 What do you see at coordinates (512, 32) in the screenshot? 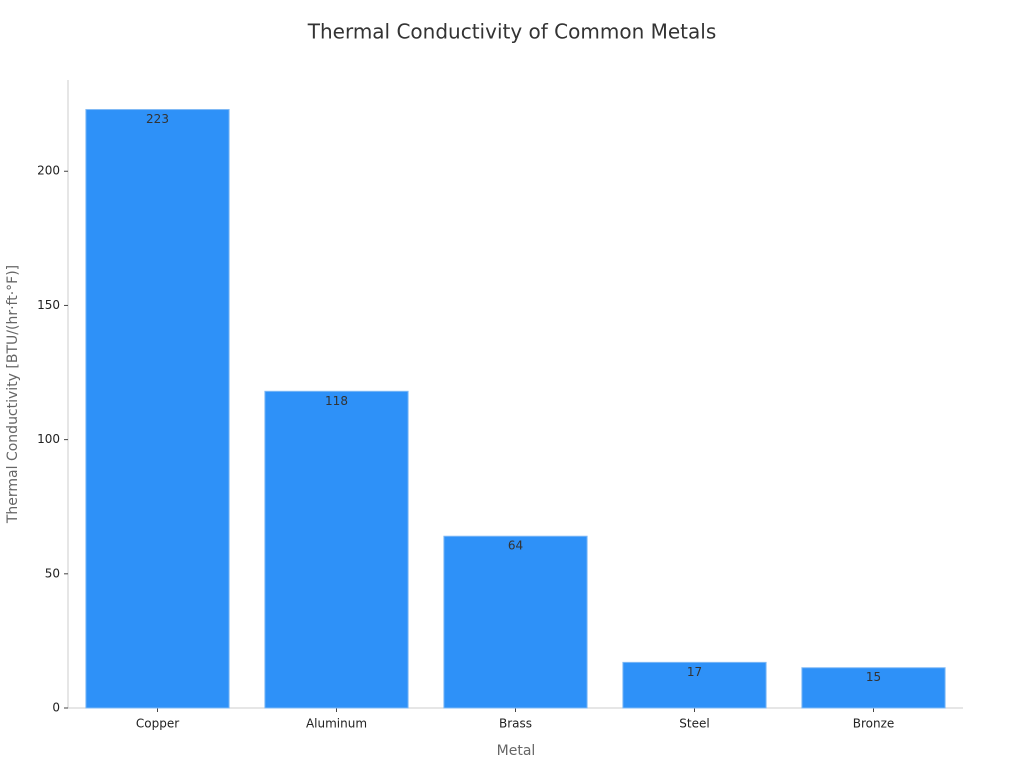
I see `chart-title: Thermal Conductivity of Common Metals` at bounding box center [512, 32].